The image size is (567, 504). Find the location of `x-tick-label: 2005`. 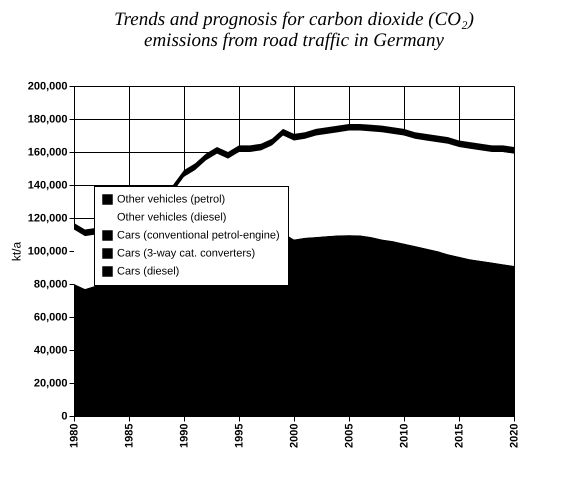

x-tick-label: 2005 is located at coordinates (350, 436).